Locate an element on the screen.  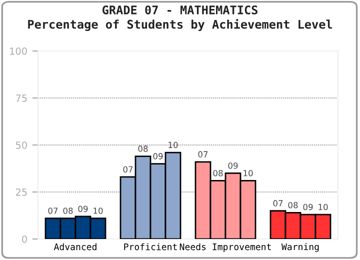
x-tick-label: Warning is located at coordinates (300, 247).